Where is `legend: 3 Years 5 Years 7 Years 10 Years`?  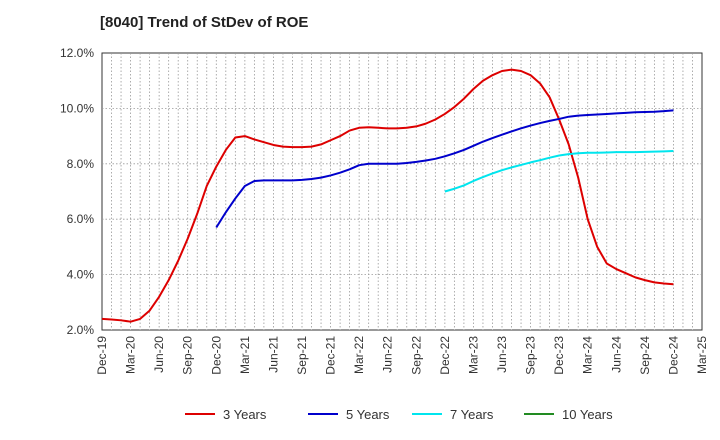
legend: 3 Years 5 Years 7 Years 10 Years is located at coordinates (399, 414).